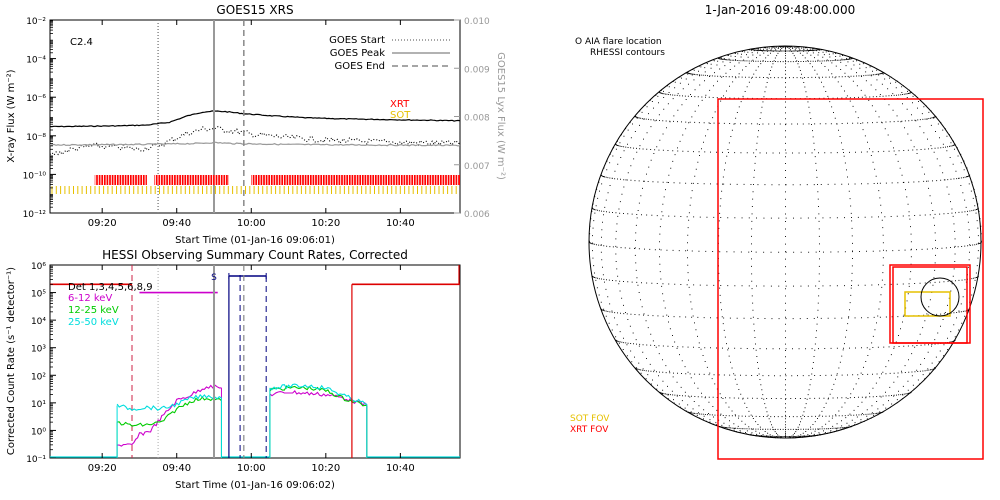 The height and width of the screenshot is (500, 1000). Describe the element at coordinates (11, 361) in the screenshot. I see `hessi-y-axis-label: Corrected Count Rate (s⁻¹ detector⁻¹)` at that location.